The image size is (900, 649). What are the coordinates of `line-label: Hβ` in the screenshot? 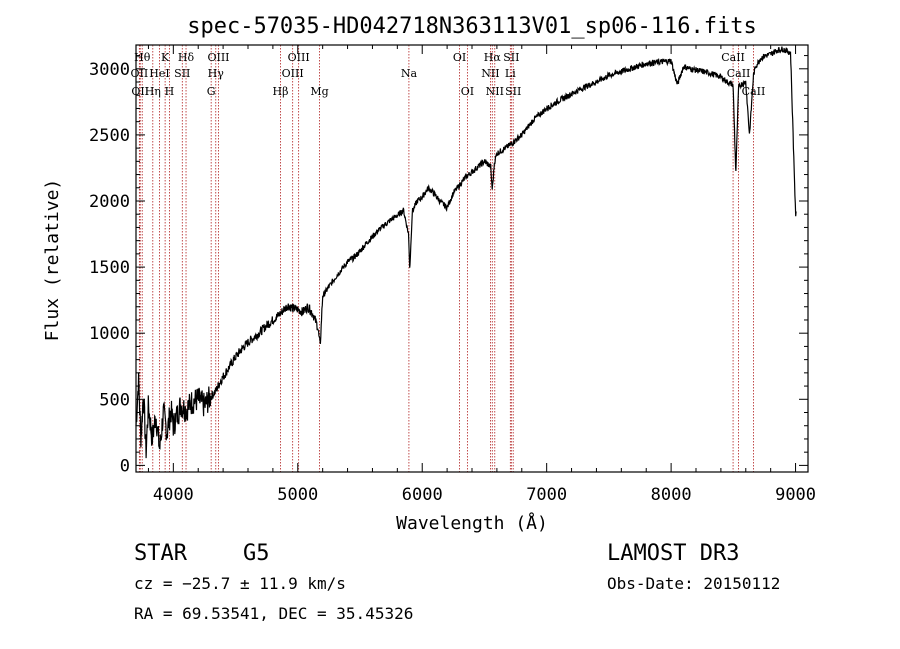 It's located at (281, 91).